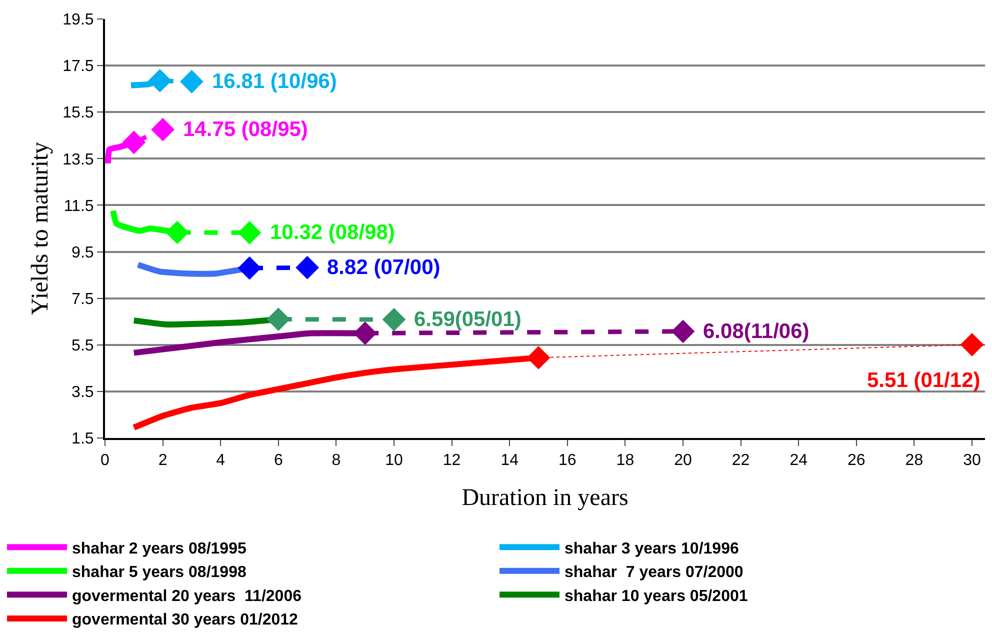 This screenshot has height=643, width=992. What do you see at coordinates (78, 67) in the screenshot?
I see `y-tick-label: 17.5` at bounding box center [78, 67].